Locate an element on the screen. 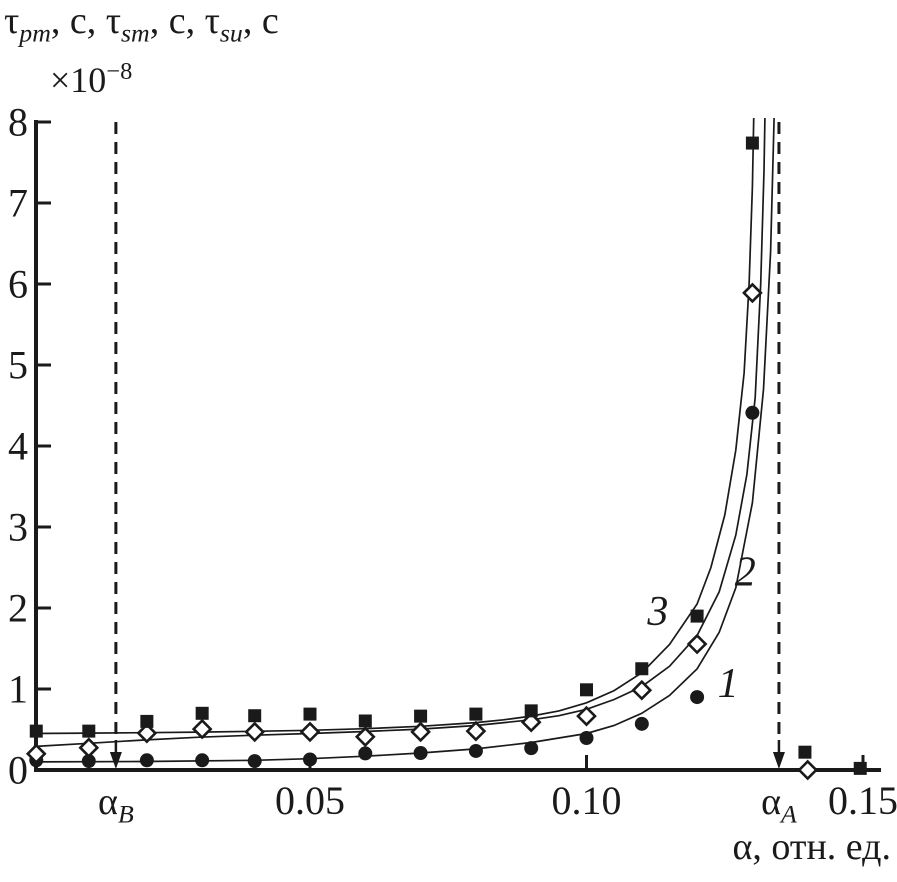 This screenshot has height=882, width=897. y-tick-label: 1 is located at coordinates (18, 689).